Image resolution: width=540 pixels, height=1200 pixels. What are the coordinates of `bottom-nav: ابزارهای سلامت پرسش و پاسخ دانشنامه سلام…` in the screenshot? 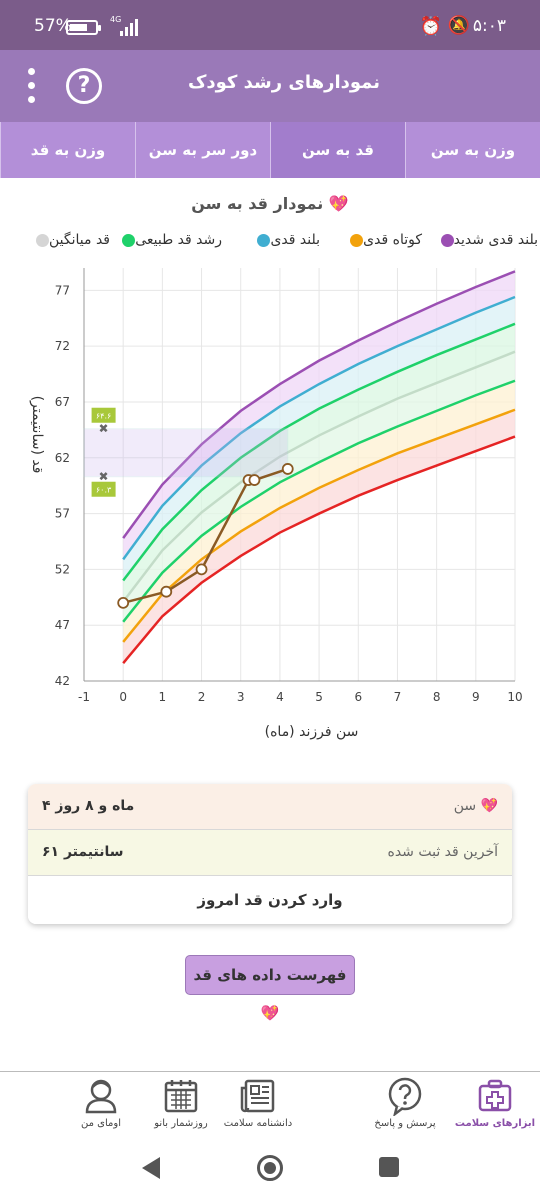 It's located at (270, 1104).